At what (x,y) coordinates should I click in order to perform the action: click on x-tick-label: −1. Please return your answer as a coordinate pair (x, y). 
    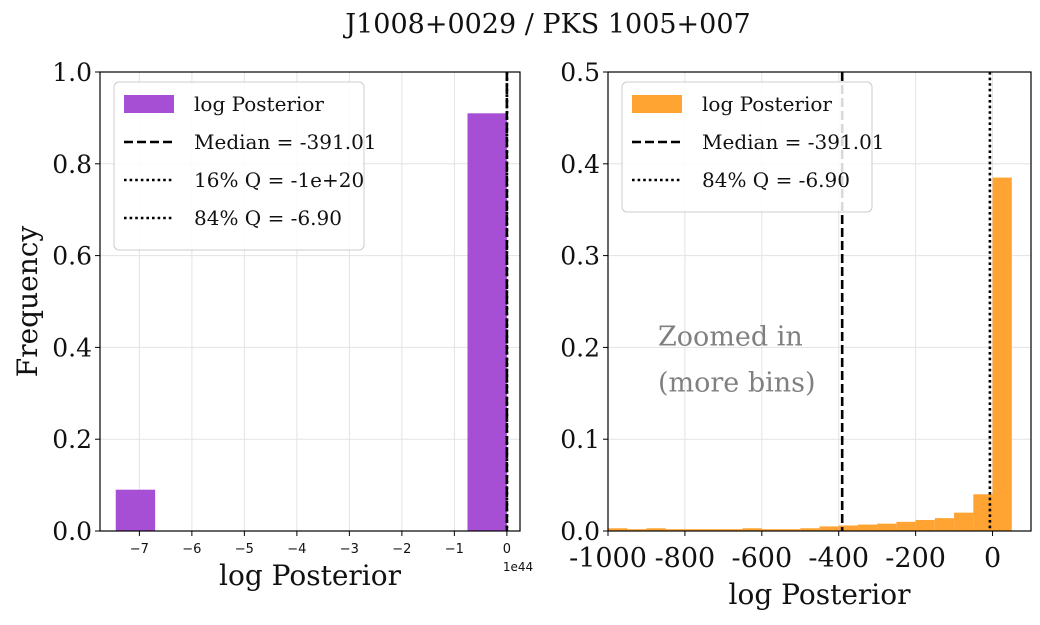
    Looking at the image, I should click on (454, 549).